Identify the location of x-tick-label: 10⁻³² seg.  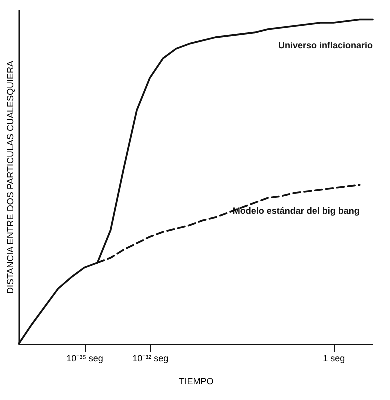
(150, 359).